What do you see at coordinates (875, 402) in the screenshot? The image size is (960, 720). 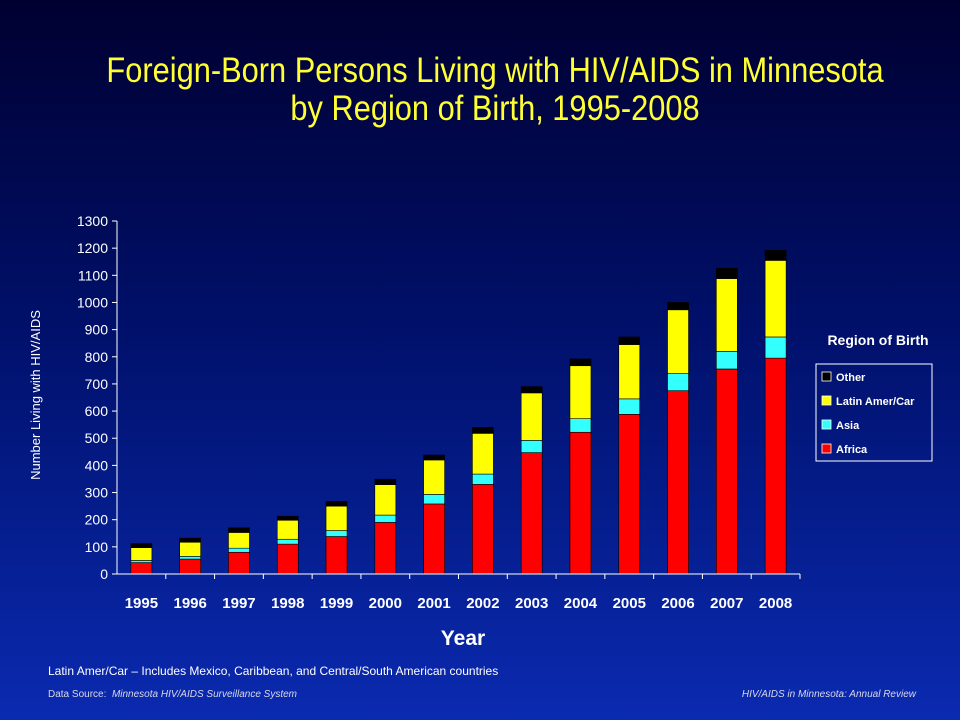 I see `legend-label-latin-amer-car: Latin Amer/Car` at bounding box center [875, 402].